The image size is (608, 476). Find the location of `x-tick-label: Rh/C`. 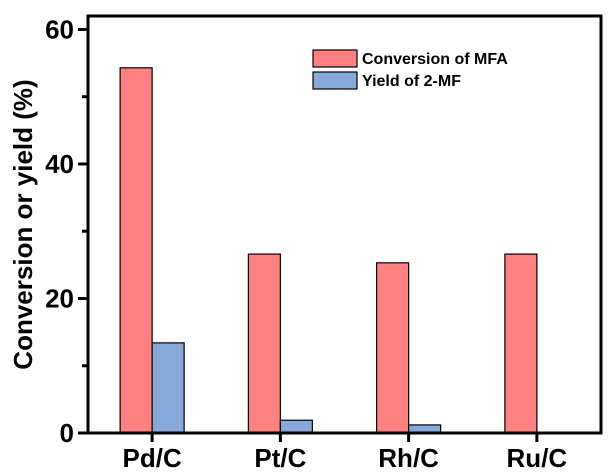

x-tick-label: Rh/C is located at coordinates (408, 458).